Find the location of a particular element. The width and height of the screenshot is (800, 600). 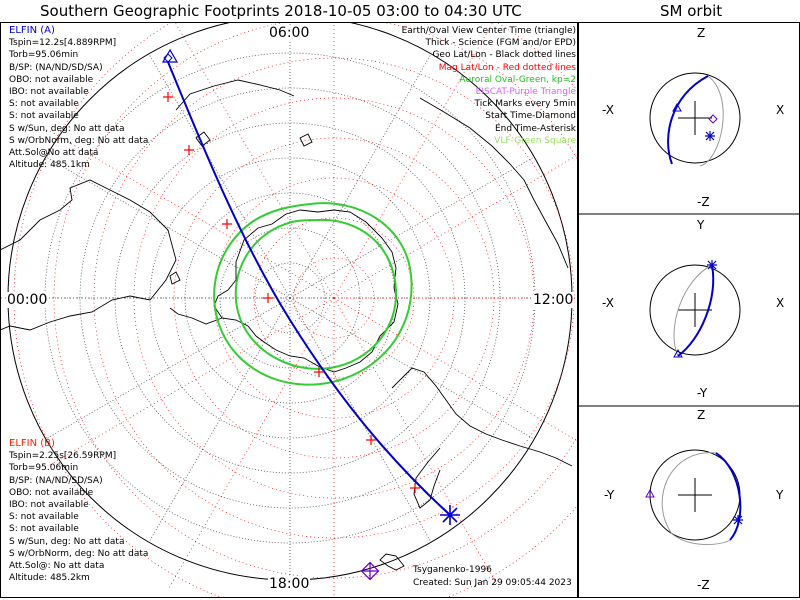

orbit-xy-bottom-label: -Y is located at coordinates (702, 393).